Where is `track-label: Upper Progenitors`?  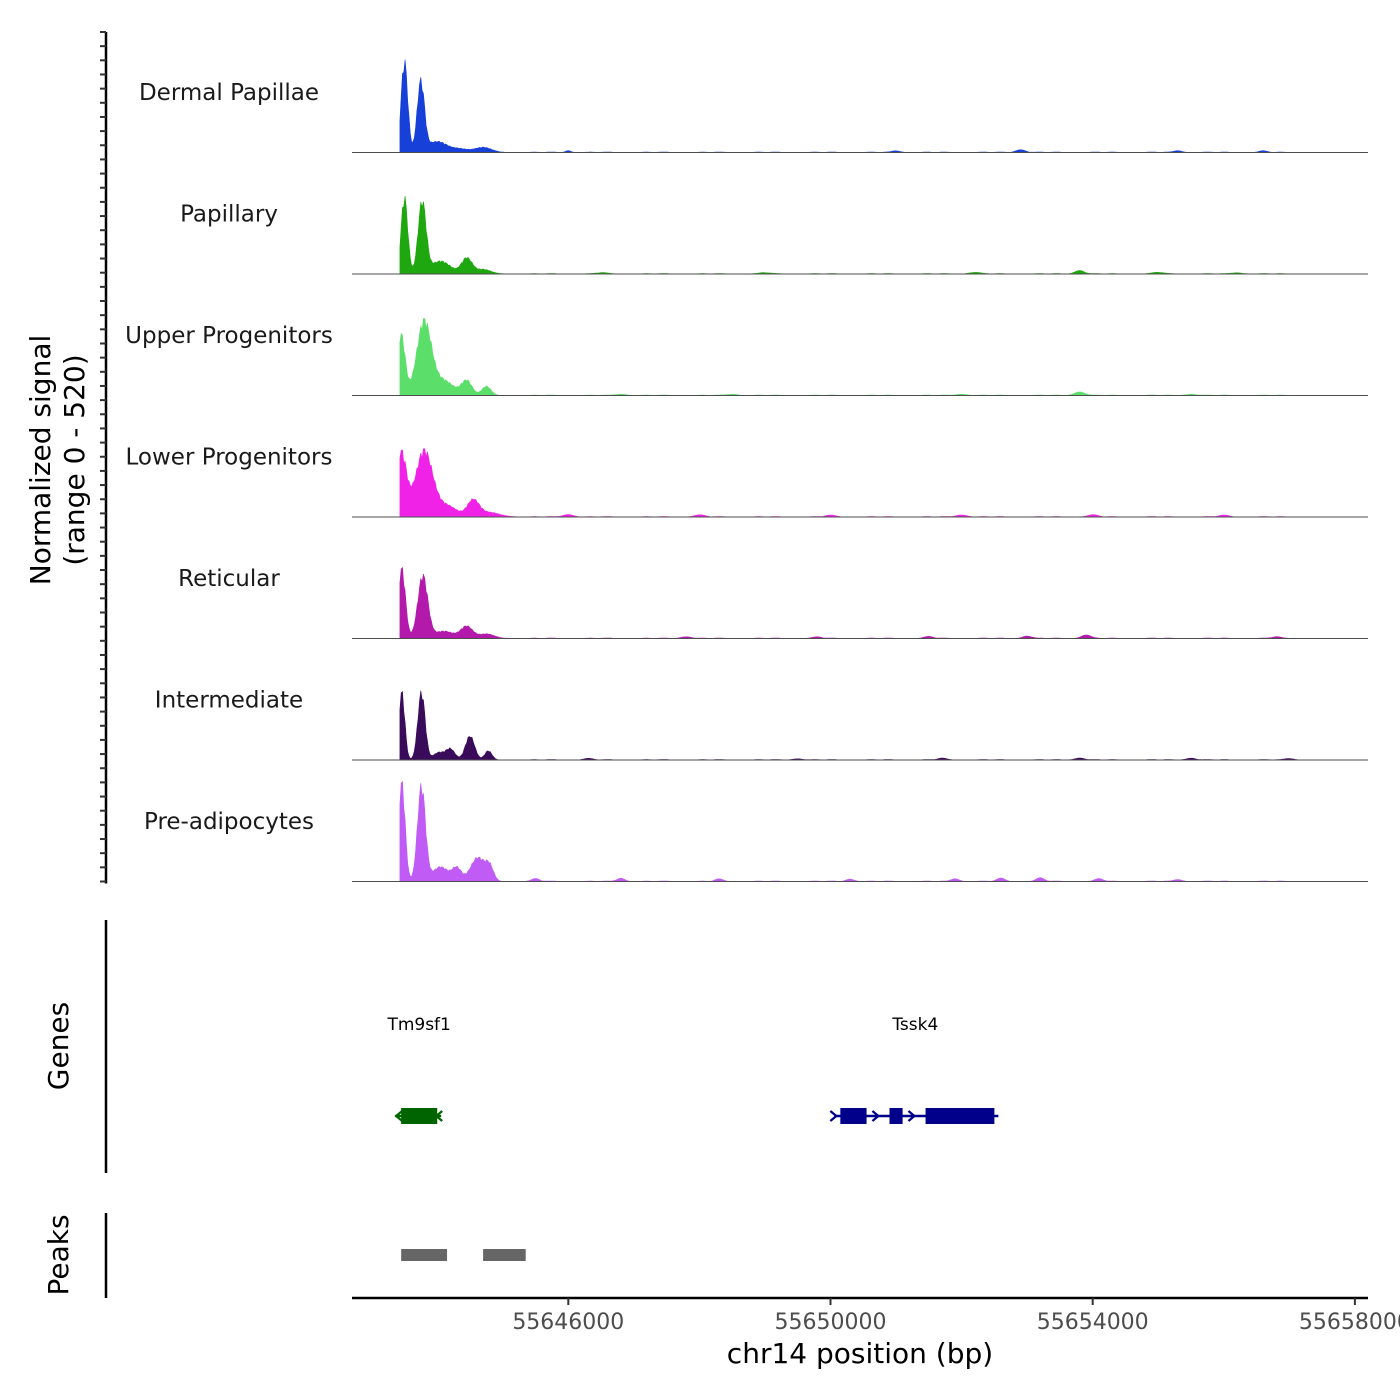 track-label: Upper Progenitors is located at coordinates (229, 336).